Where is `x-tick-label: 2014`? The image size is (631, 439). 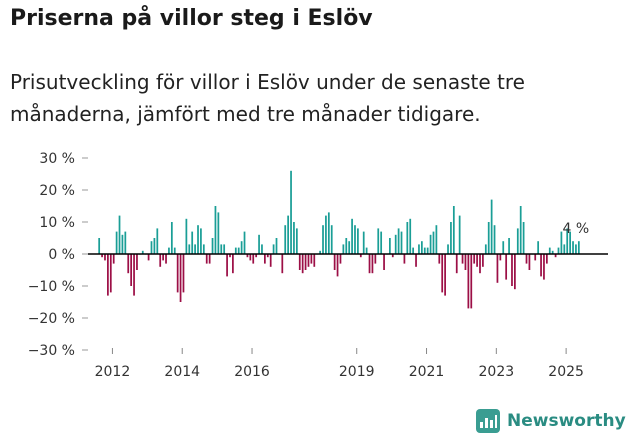
x-tick-label: 2014 is located at coordinates (182, 372).